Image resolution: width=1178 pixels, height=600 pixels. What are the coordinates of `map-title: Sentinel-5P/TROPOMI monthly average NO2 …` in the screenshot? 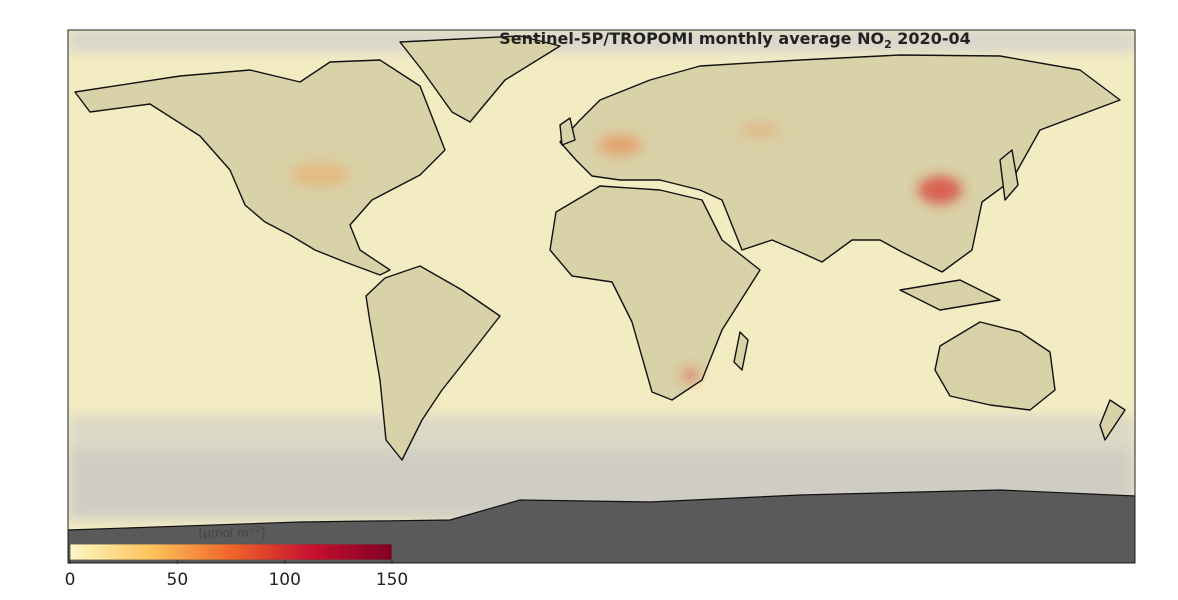 It's located at (734, 40).